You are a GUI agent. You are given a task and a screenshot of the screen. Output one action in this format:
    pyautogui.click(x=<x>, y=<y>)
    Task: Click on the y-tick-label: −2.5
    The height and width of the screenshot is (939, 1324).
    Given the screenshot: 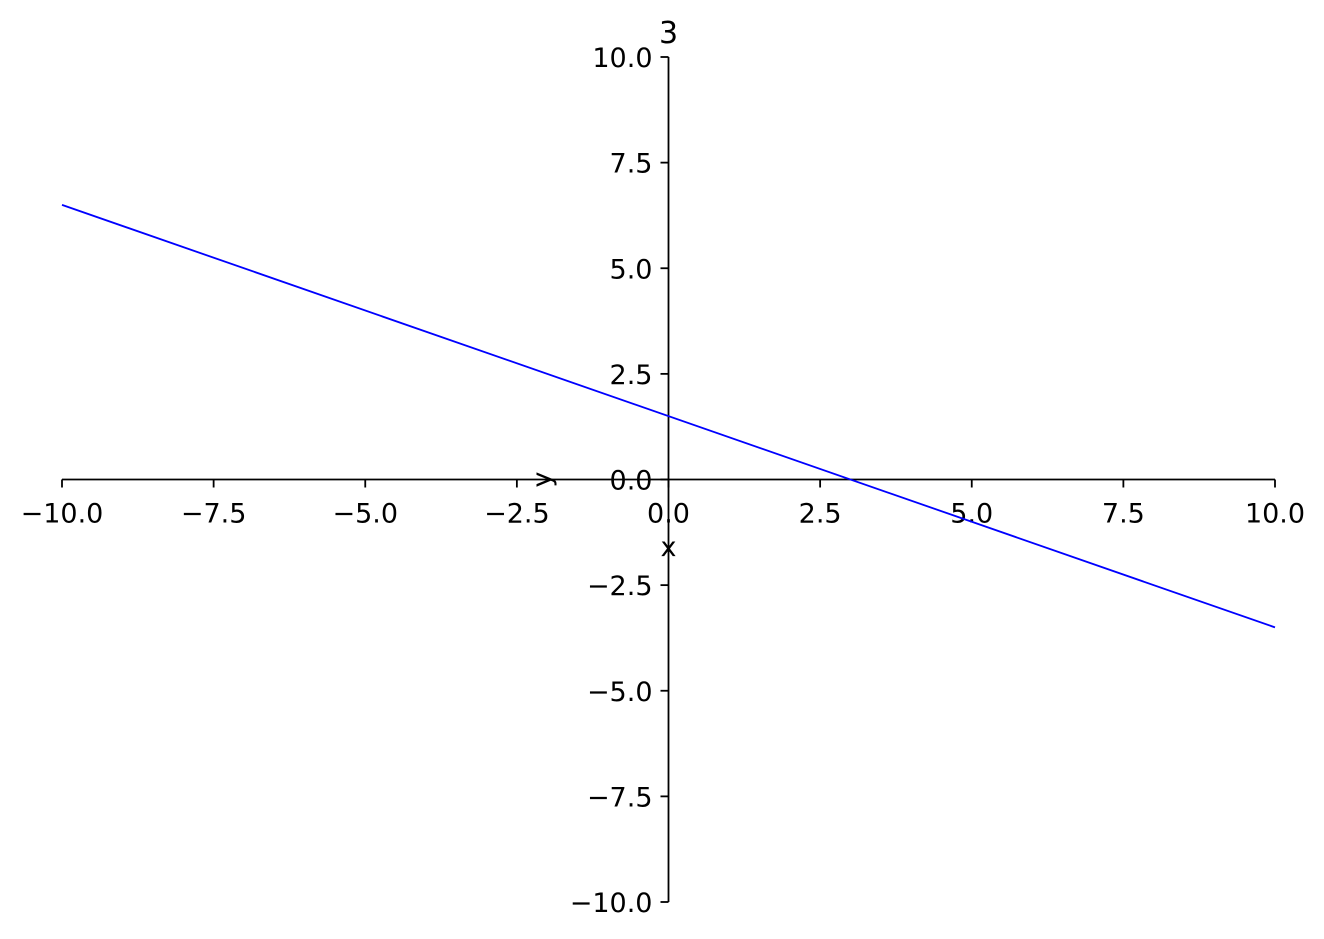 What is the action you would take?
    pyautogui.click(x=620, y=586)
    